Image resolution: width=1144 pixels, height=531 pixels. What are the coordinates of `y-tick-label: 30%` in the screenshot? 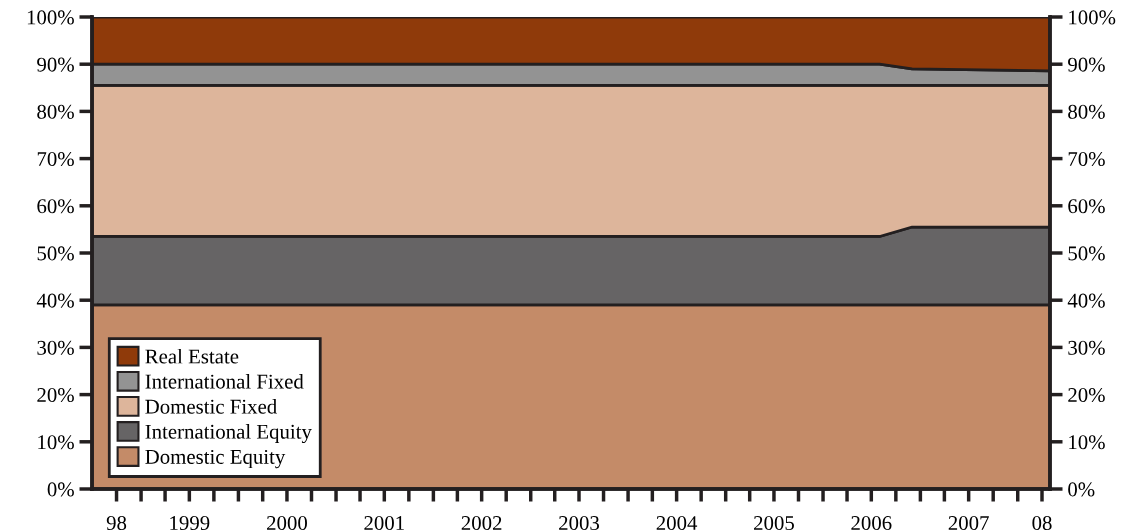 It's located at (55, 347).